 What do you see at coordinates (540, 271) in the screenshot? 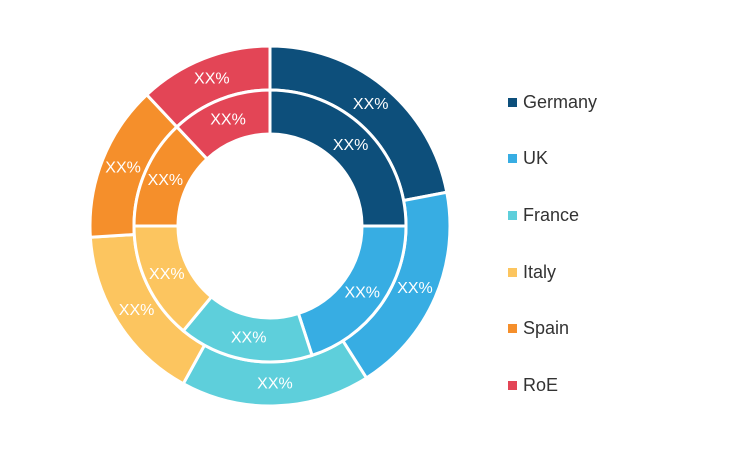
I see `legend-label-italy: Italy` at bounding box center [540, 271].